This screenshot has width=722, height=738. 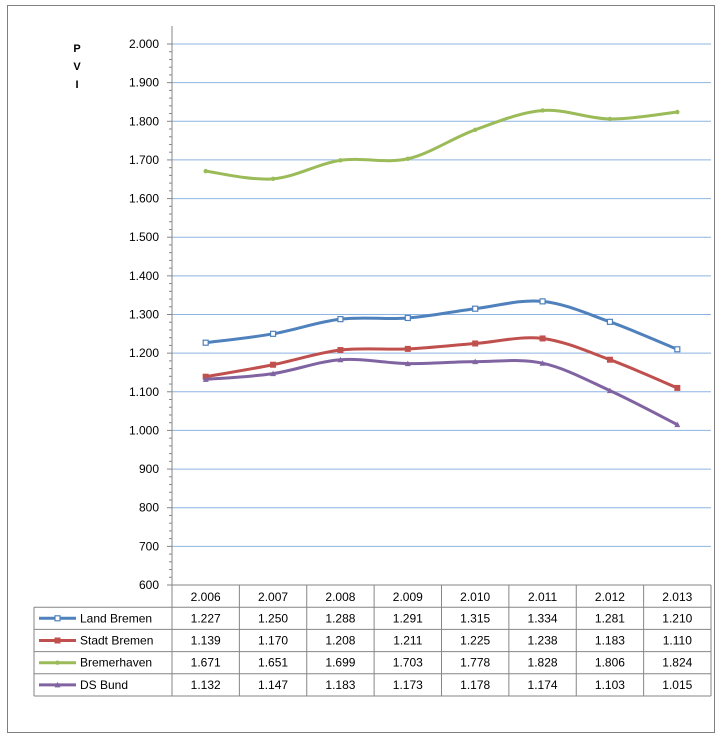 What do you see at coordinates (116, 618) in the screenshot?
I see `legend-label: Land Bremen` at bounding box center [116, 618].